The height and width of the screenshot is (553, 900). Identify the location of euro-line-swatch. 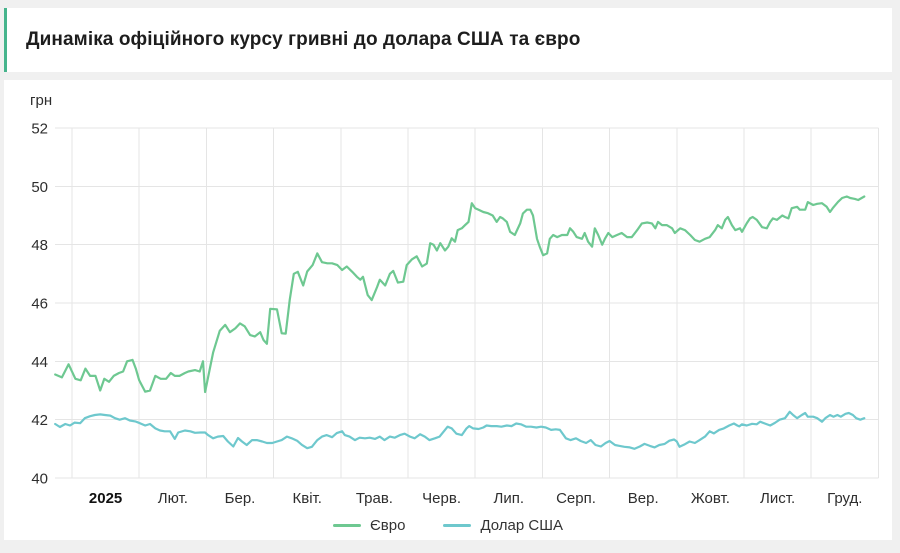
(347, 525).